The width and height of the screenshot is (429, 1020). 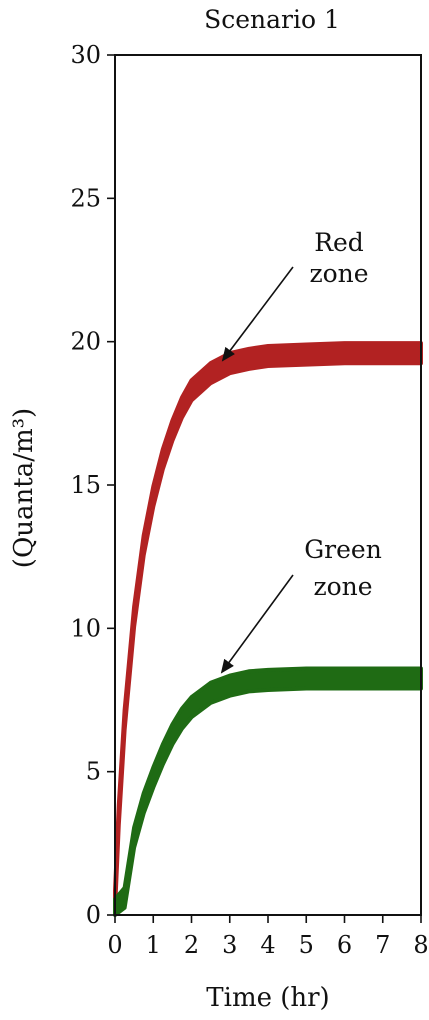 I want to click on x-tick-label: 4, so click(x=267, y=945).